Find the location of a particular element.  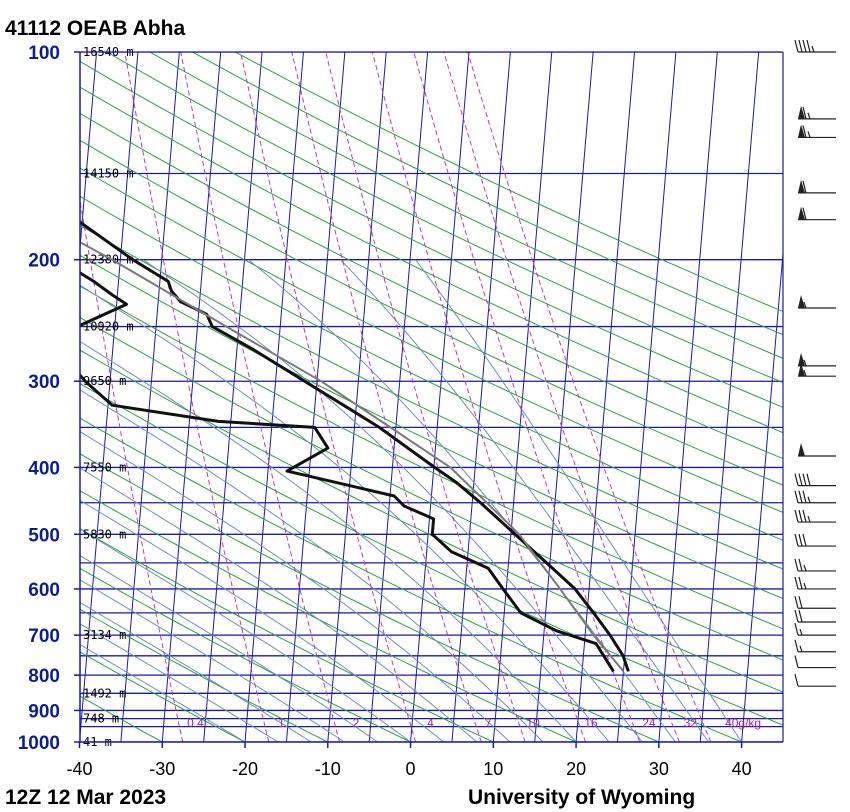

pressure-label-200: 200 is located at coordinates (44, 261).